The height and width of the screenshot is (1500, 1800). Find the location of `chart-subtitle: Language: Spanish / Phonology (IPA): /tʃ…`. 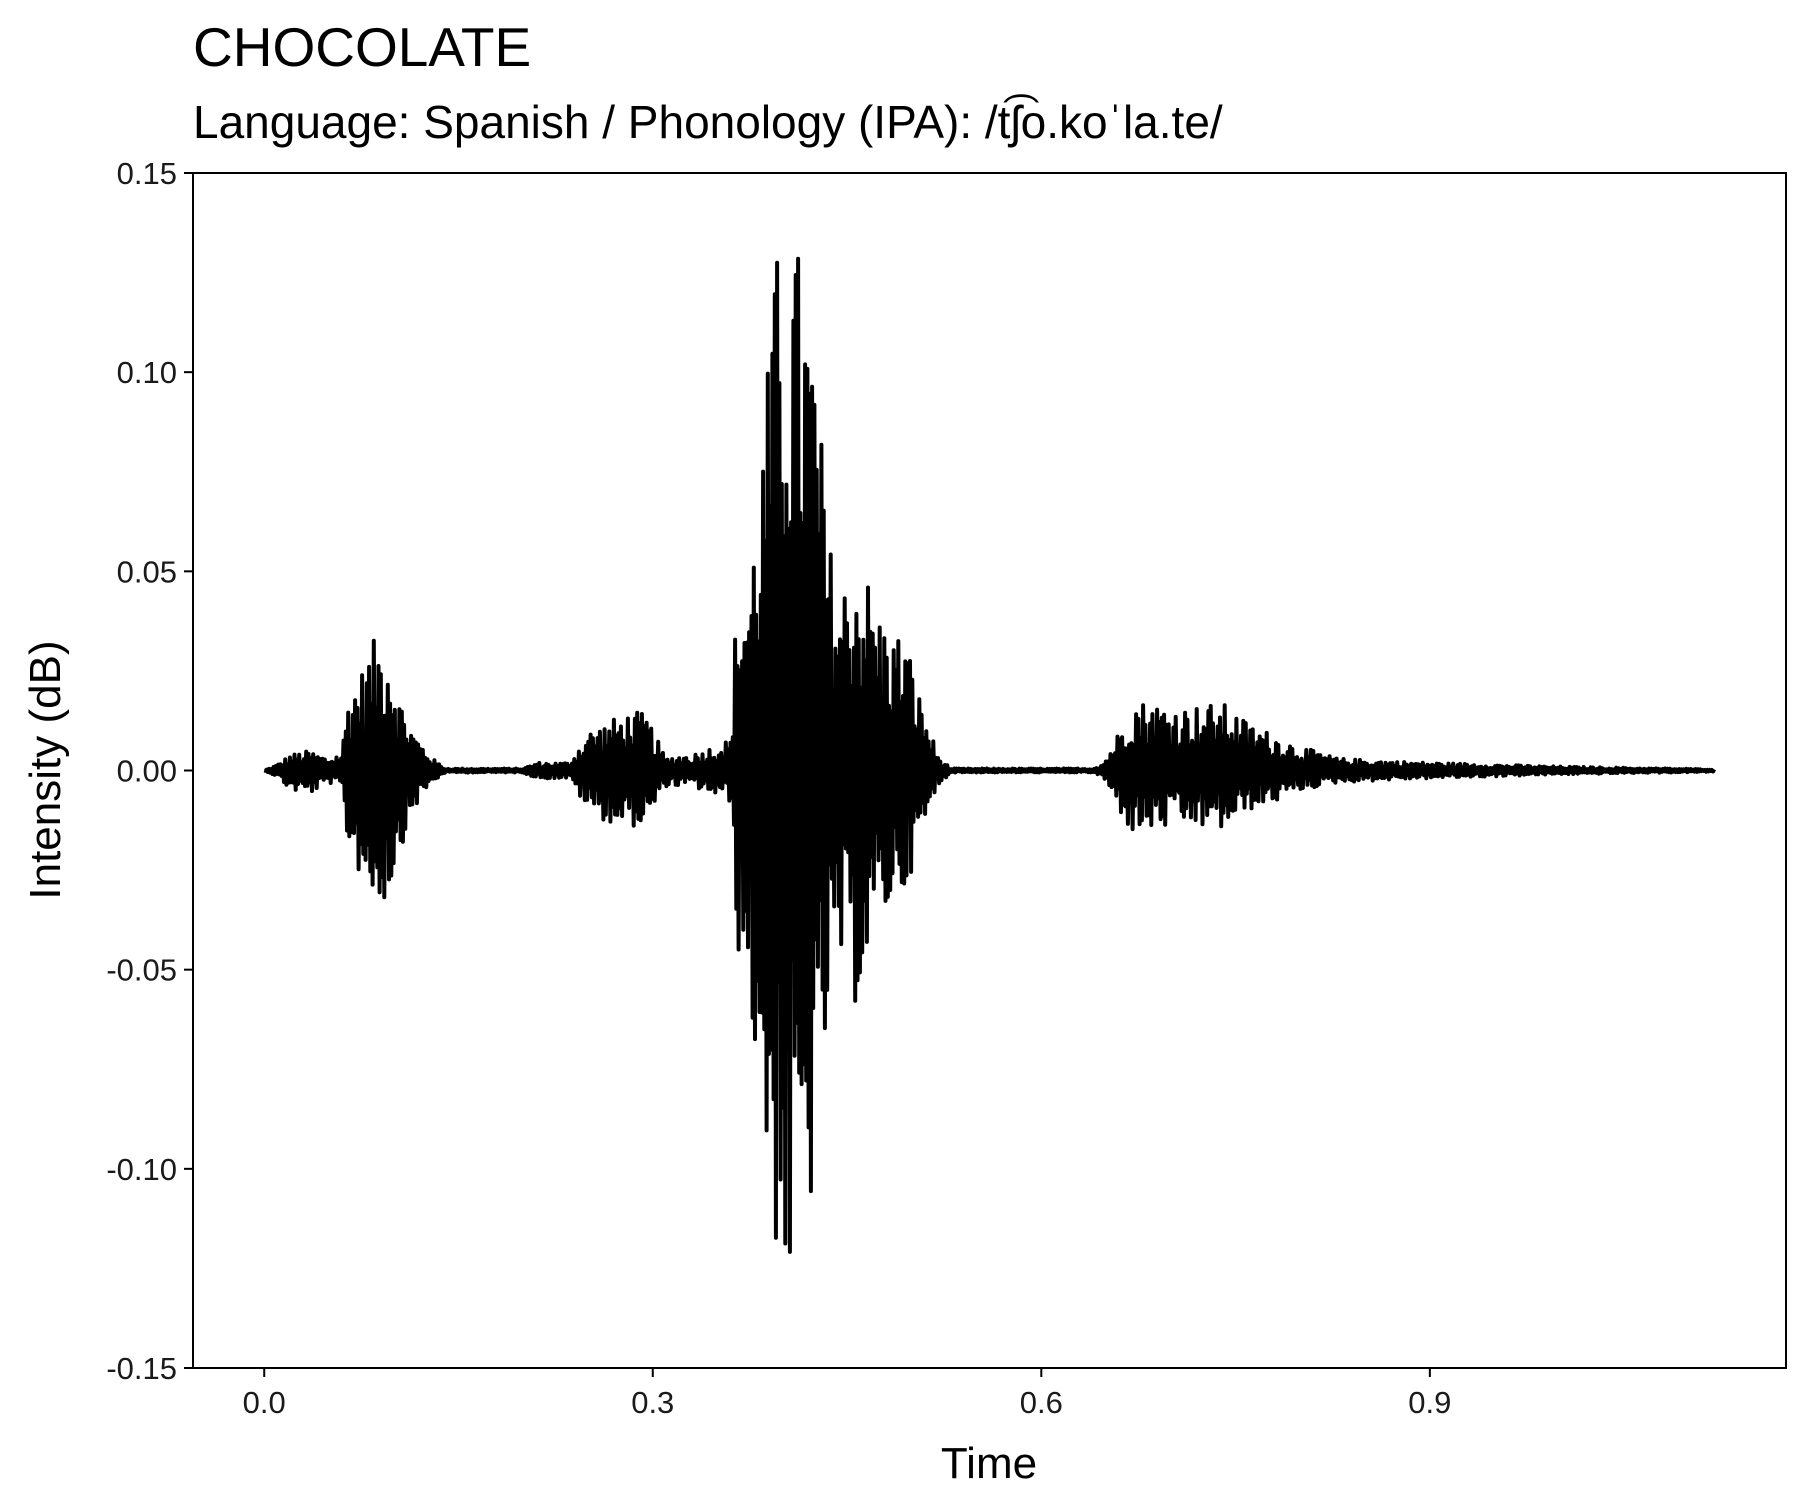

chart-subtitle: Language: Spanish / Phonology (IPA): /tʃ… is located at coordinates (708, 122).